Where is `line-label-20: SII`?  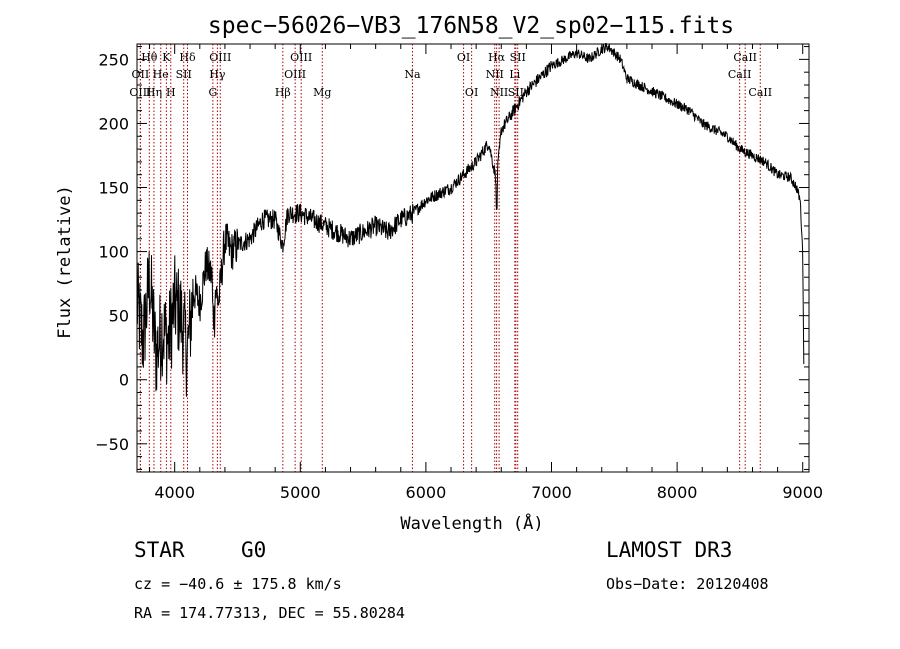 line-label-20: SII is located at coordinates (518, 57).